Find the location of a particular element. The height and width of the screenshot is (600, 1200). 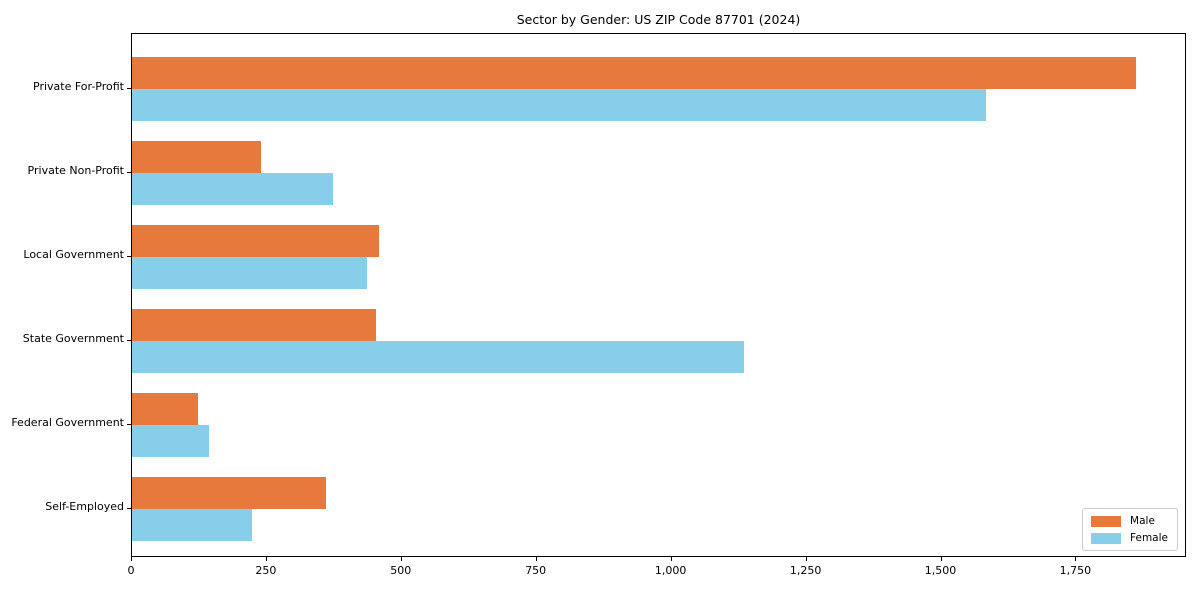

y-axis-label-local-government: Local Government is located at coordinates (73, 254).